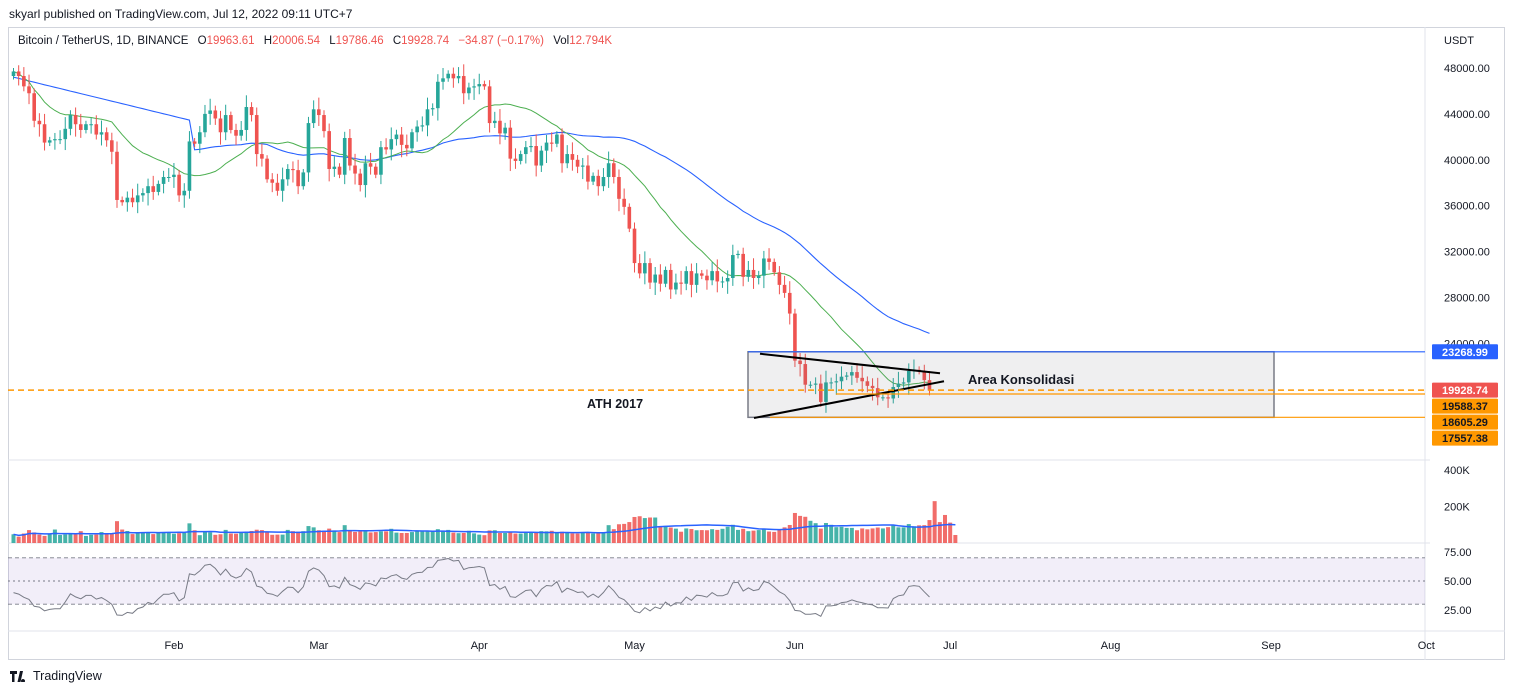 The height and width of the screenshot is (695, 1514). I want to click on price-tick-label: 36000.00, so click(1467, 207).